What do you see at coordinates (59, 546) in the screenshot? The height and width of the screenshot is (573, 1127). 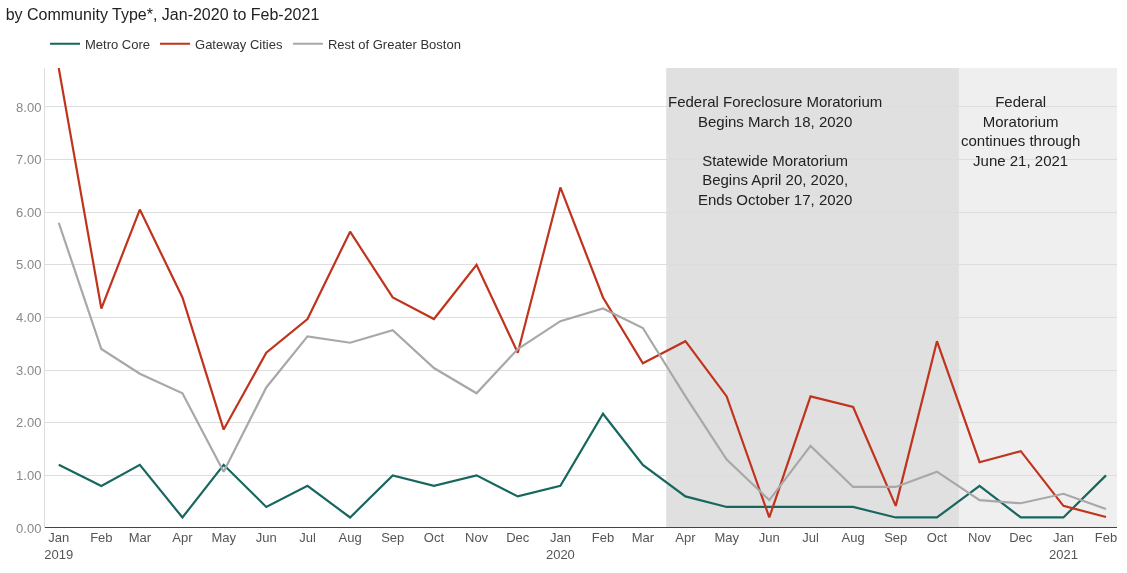 I see `x-tick-label: Jan 2019` at bounding box center [59, 546].